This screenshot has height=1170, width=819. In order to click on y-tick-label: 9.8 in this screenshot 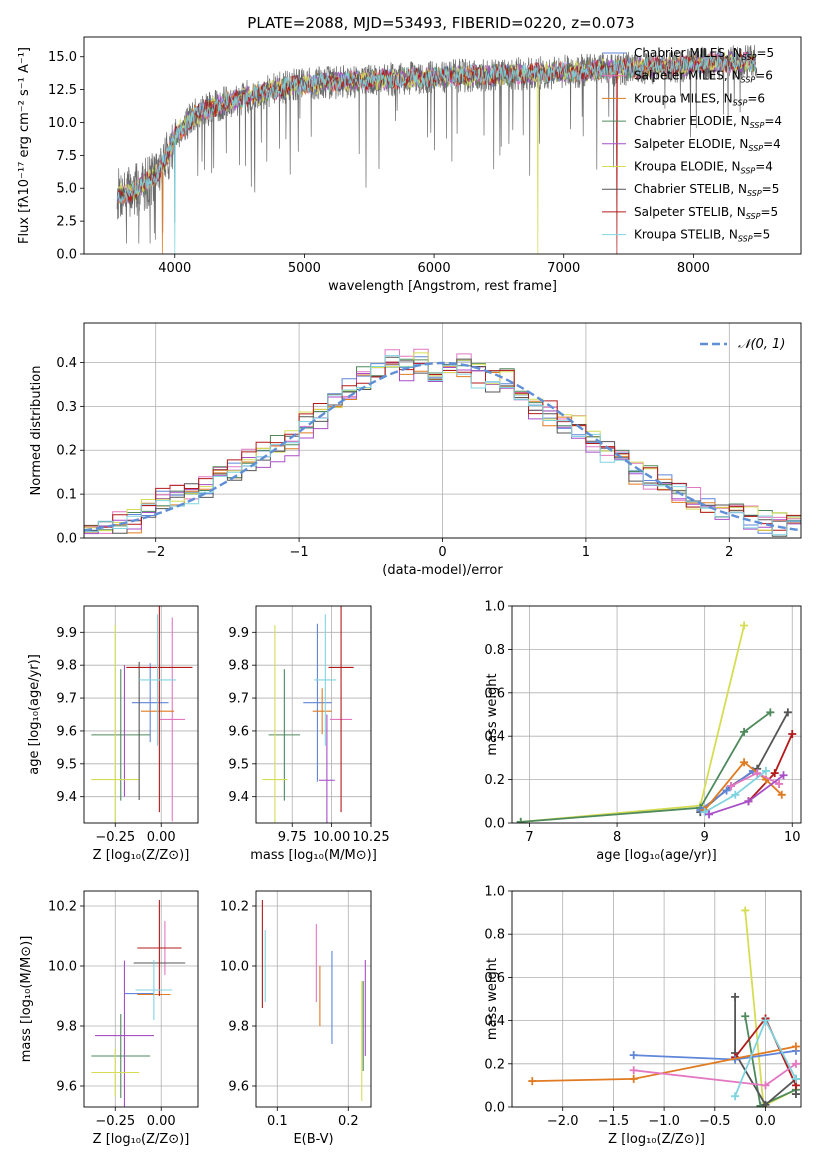, I will do `click(238, 666)`.